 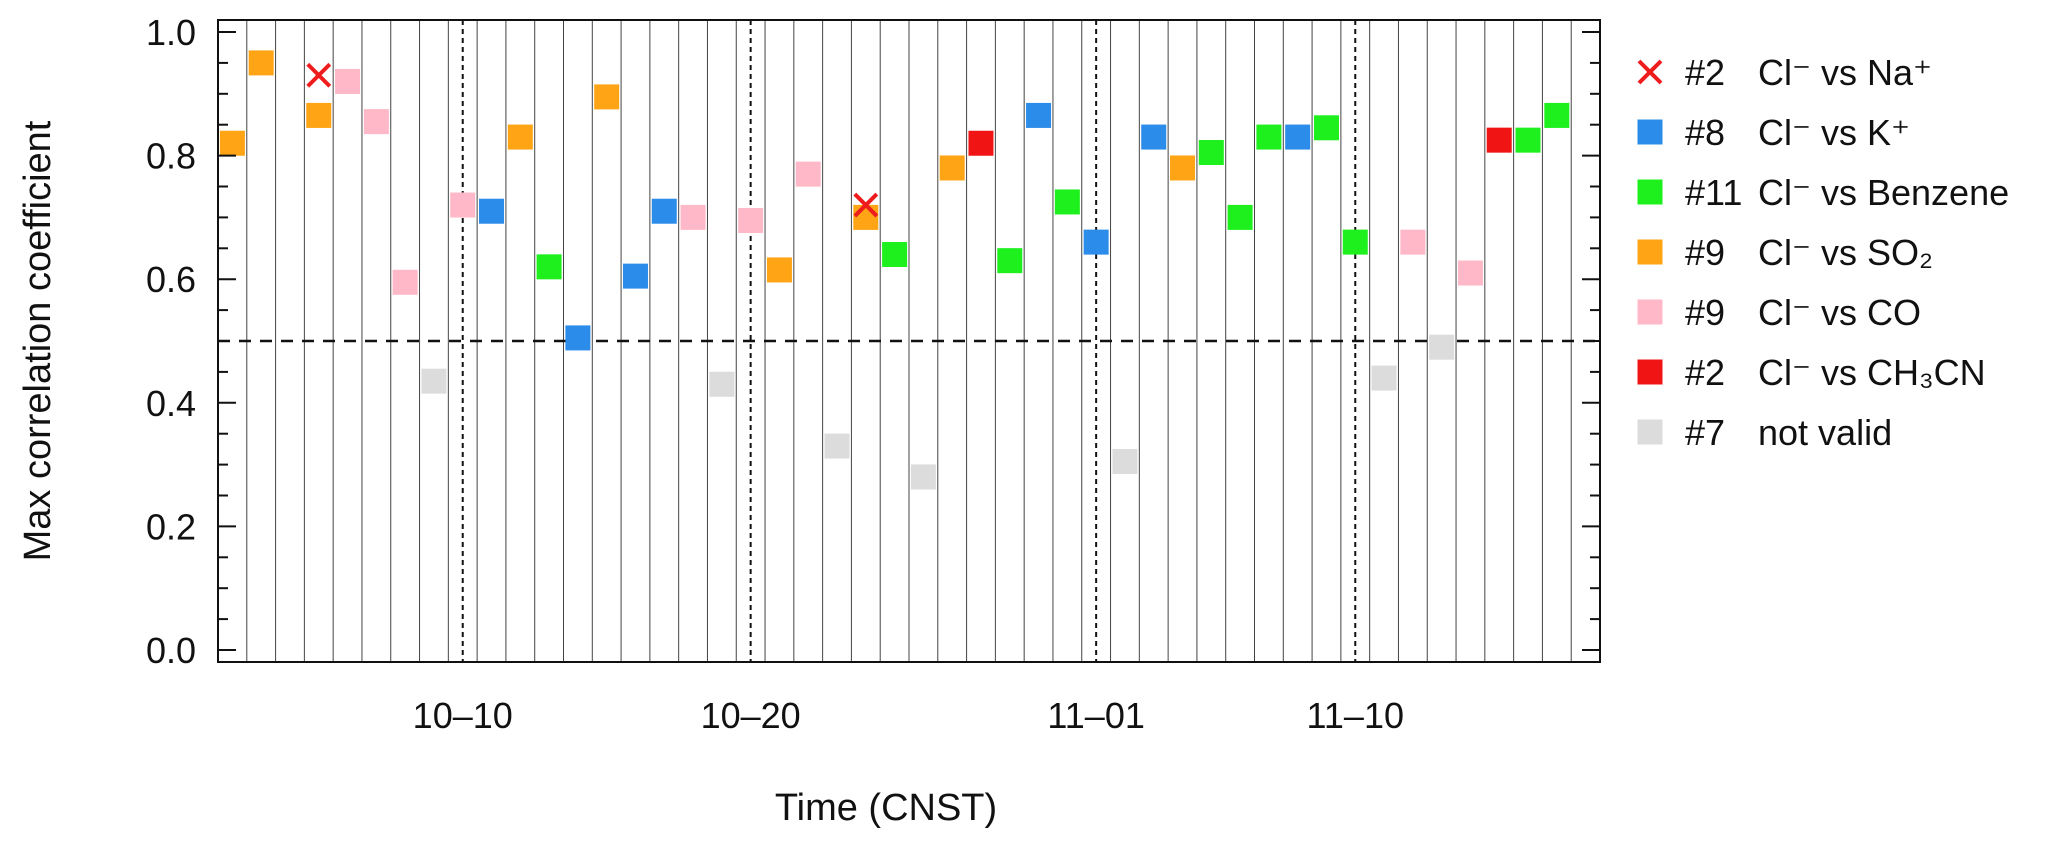 I want to click on legend-marker-na, so click(x=1650, y=72).